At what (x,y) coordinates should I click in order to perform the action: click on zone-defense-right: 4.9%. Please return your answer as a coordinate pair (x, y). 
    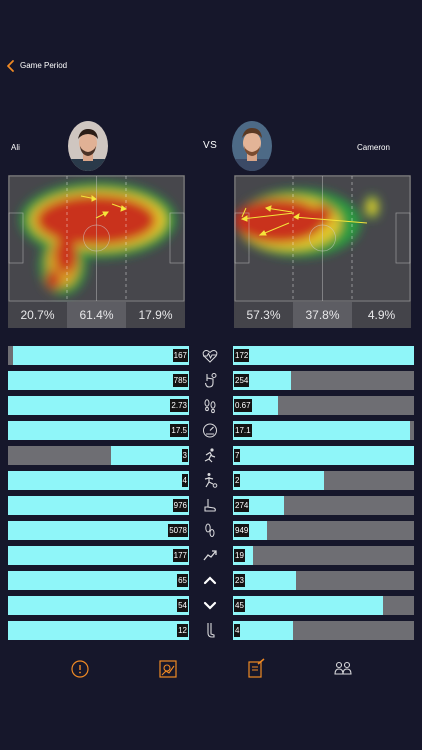
    Looking at the image, I should click on (381, 315).